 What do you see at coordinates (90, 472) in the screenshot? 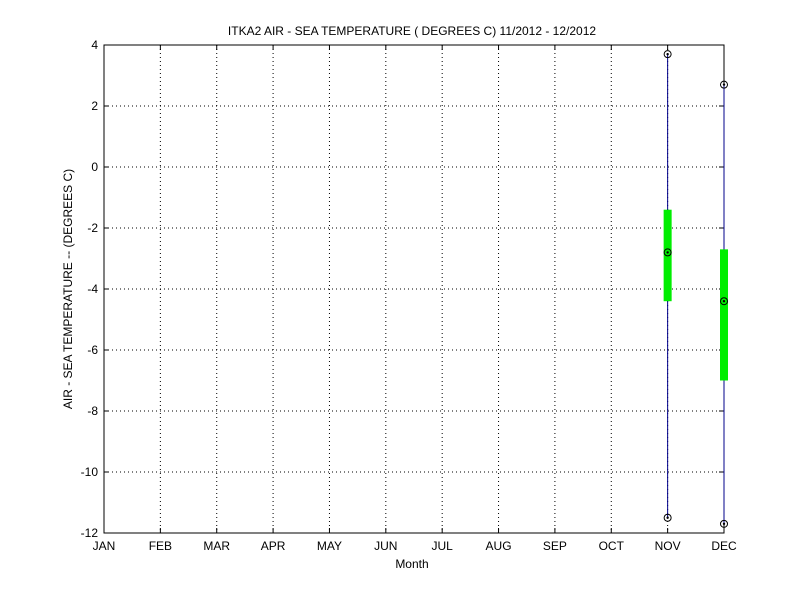
I see `y-tick-label: -10` at bounding box center [90, 472].